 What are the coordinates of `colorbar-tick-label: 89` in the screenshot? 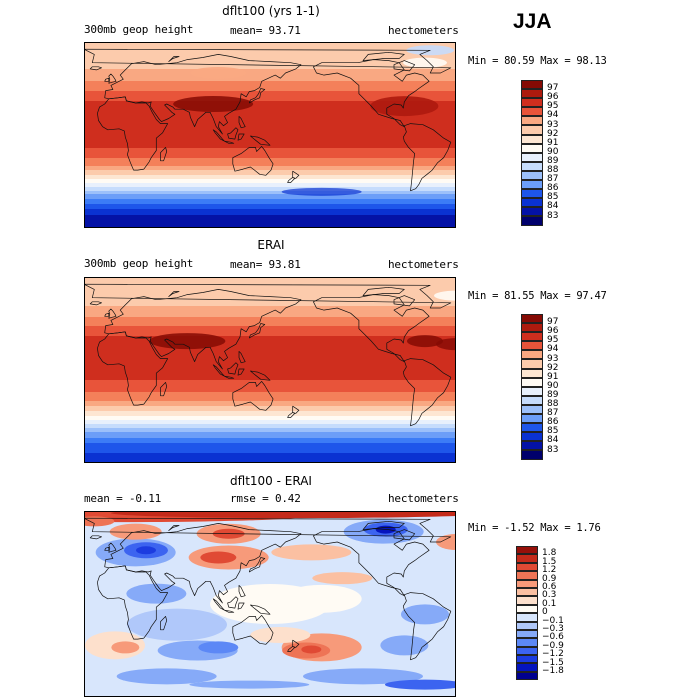 It's located at (553, 160).